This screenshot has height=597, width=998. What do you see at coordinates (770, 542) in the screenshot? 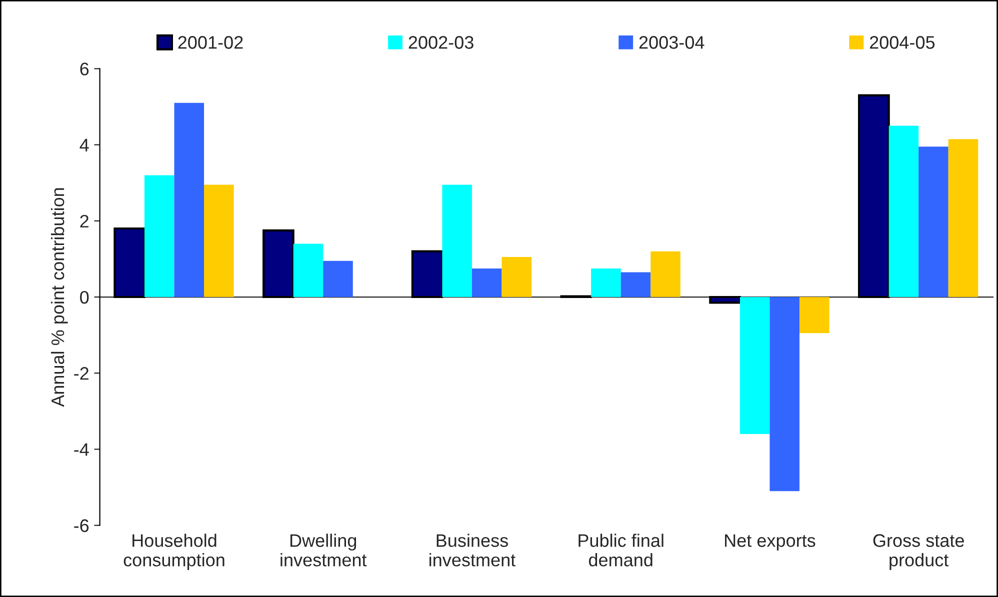
I see `x-tick-label: Net exports` at bounding box center [770, 542].